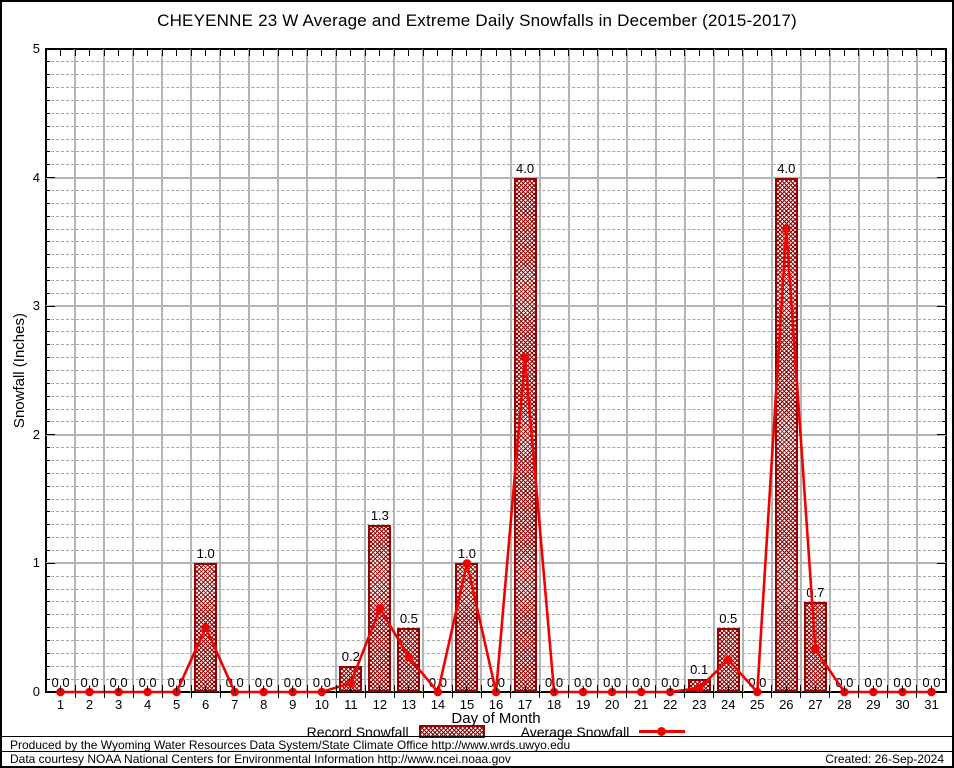  What do you see at coordinates (357, 731) in the screenshot?
I see `legend-record-label: Record Snowfall` at bounding box center [357, 731].